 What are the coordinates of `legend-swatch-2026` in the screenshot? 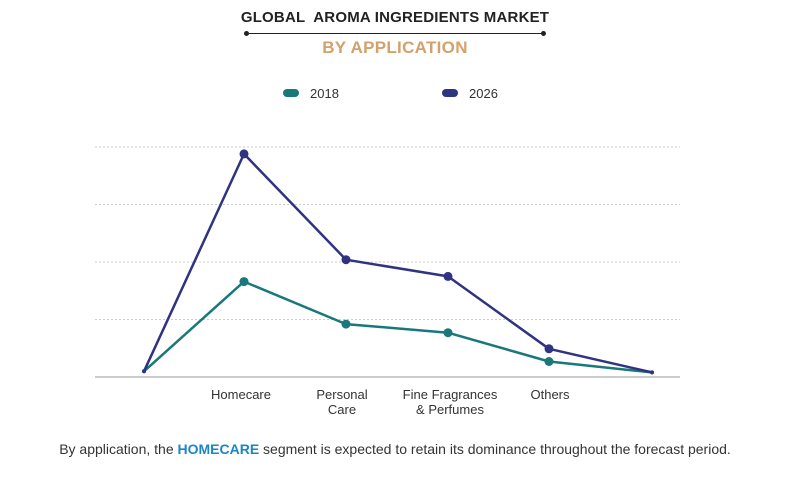 It's located at (450, 93).